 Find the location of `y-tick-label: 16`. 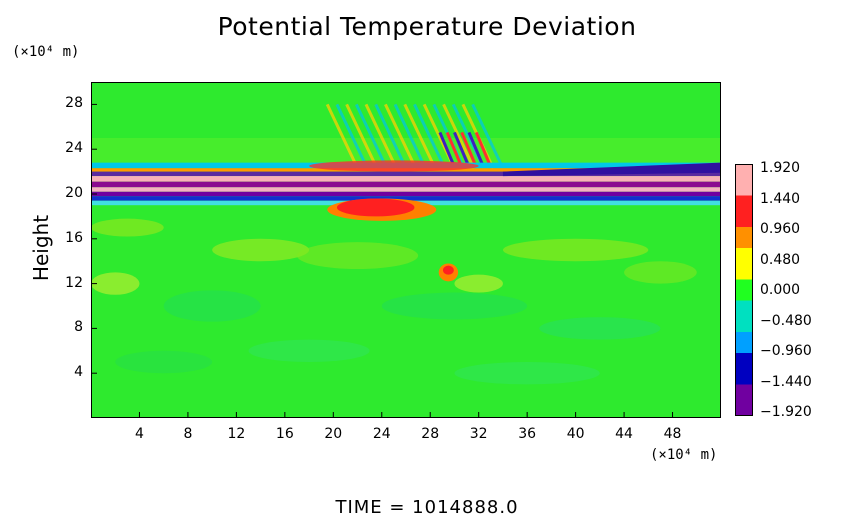

y-tick-label: 16 is located at coordinates (74, 237).